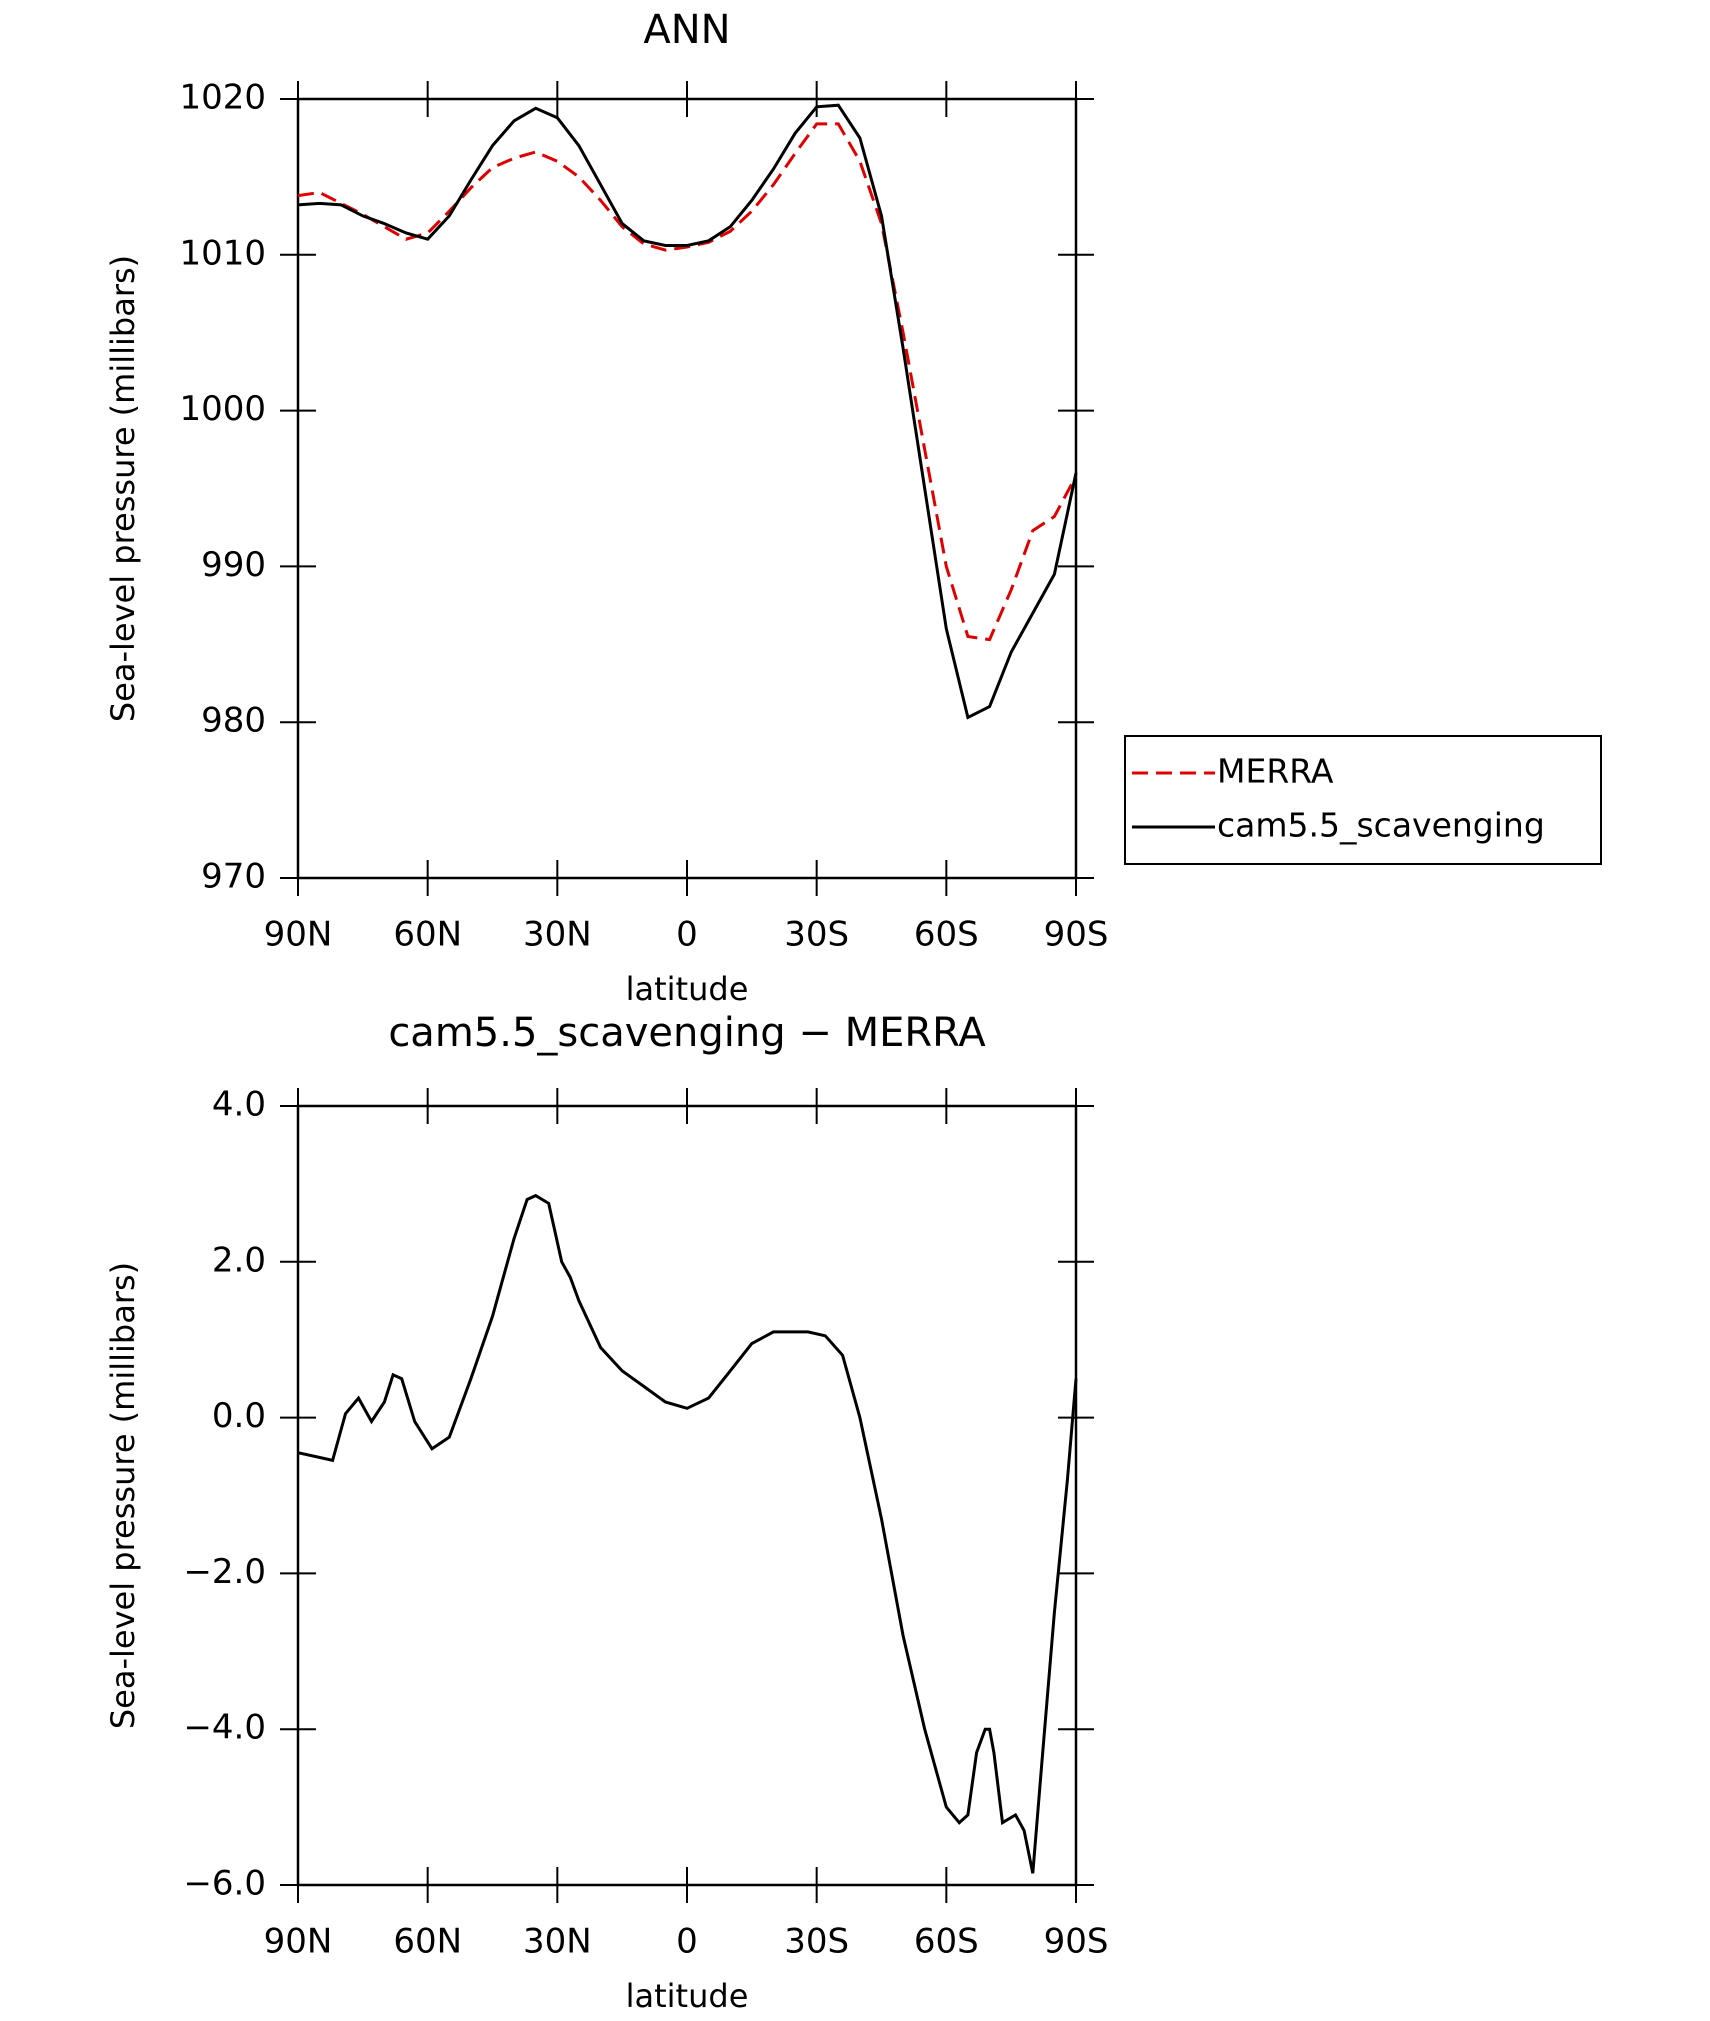 The image size is (1710, 2021). Describe the element at coordinates (222, 409) in the screenshot. I see `y-tick-label: 1000` at that location.